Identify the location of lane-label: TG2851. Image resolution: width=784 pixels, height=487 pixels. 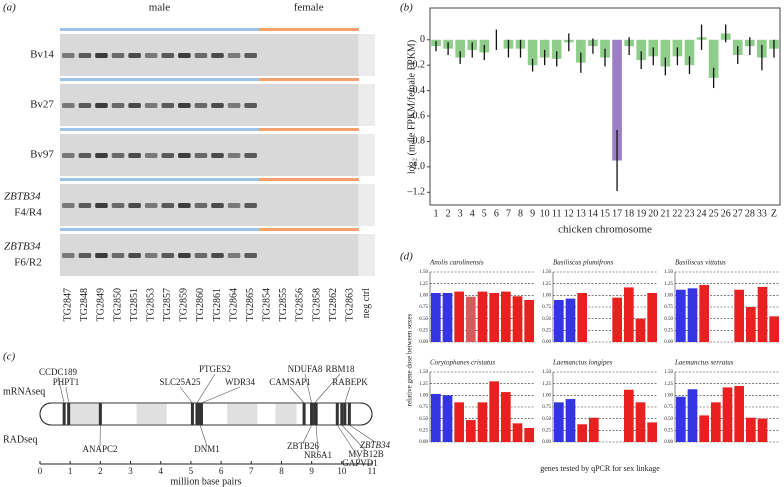
(134, 304).